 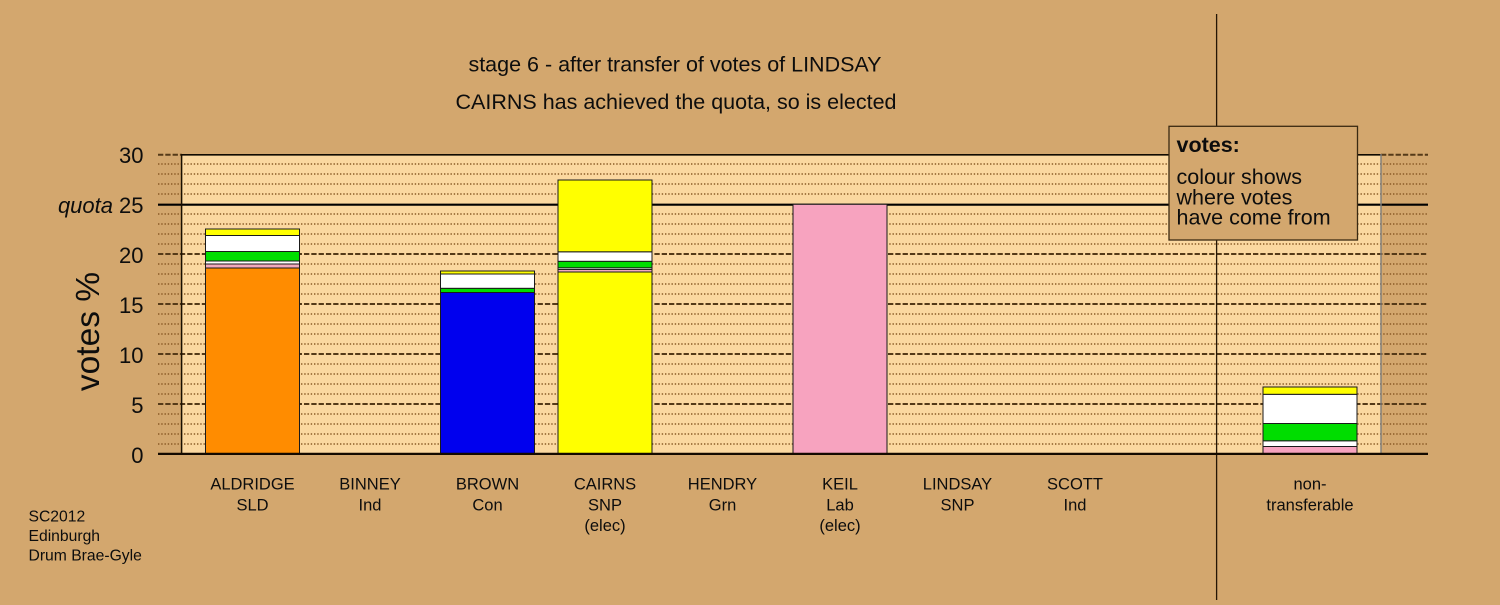 What do you see at coordinates (840, 485) in the screenshot?
I see `svg-text: KEIL` at bounding box center [840, 485].